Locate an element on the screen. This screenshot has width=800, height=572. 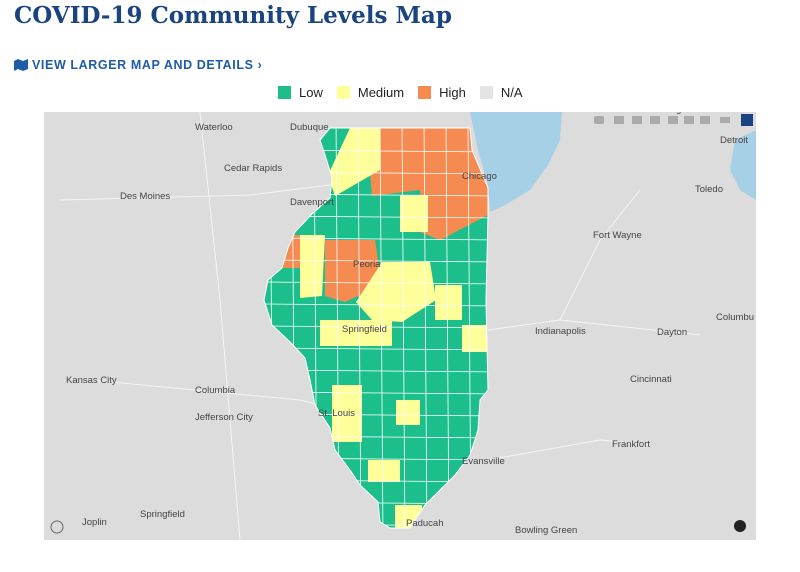
map-icon is located at coordinates (21, 65).